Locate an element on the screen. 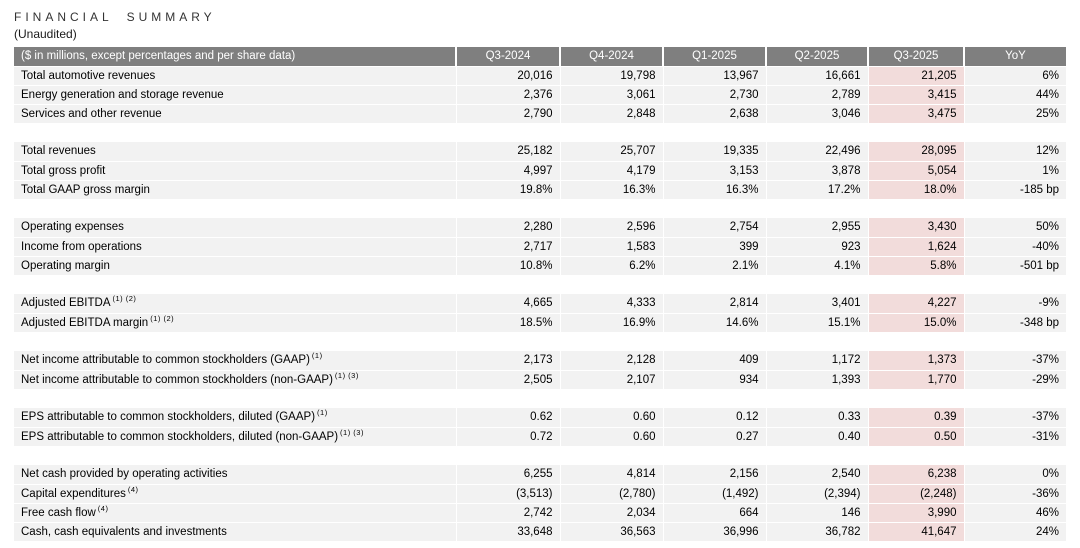 This screenshot has height=548, width=1080. column-header-q3-2025: Q3-2025 is located at coordinates (916, 57).